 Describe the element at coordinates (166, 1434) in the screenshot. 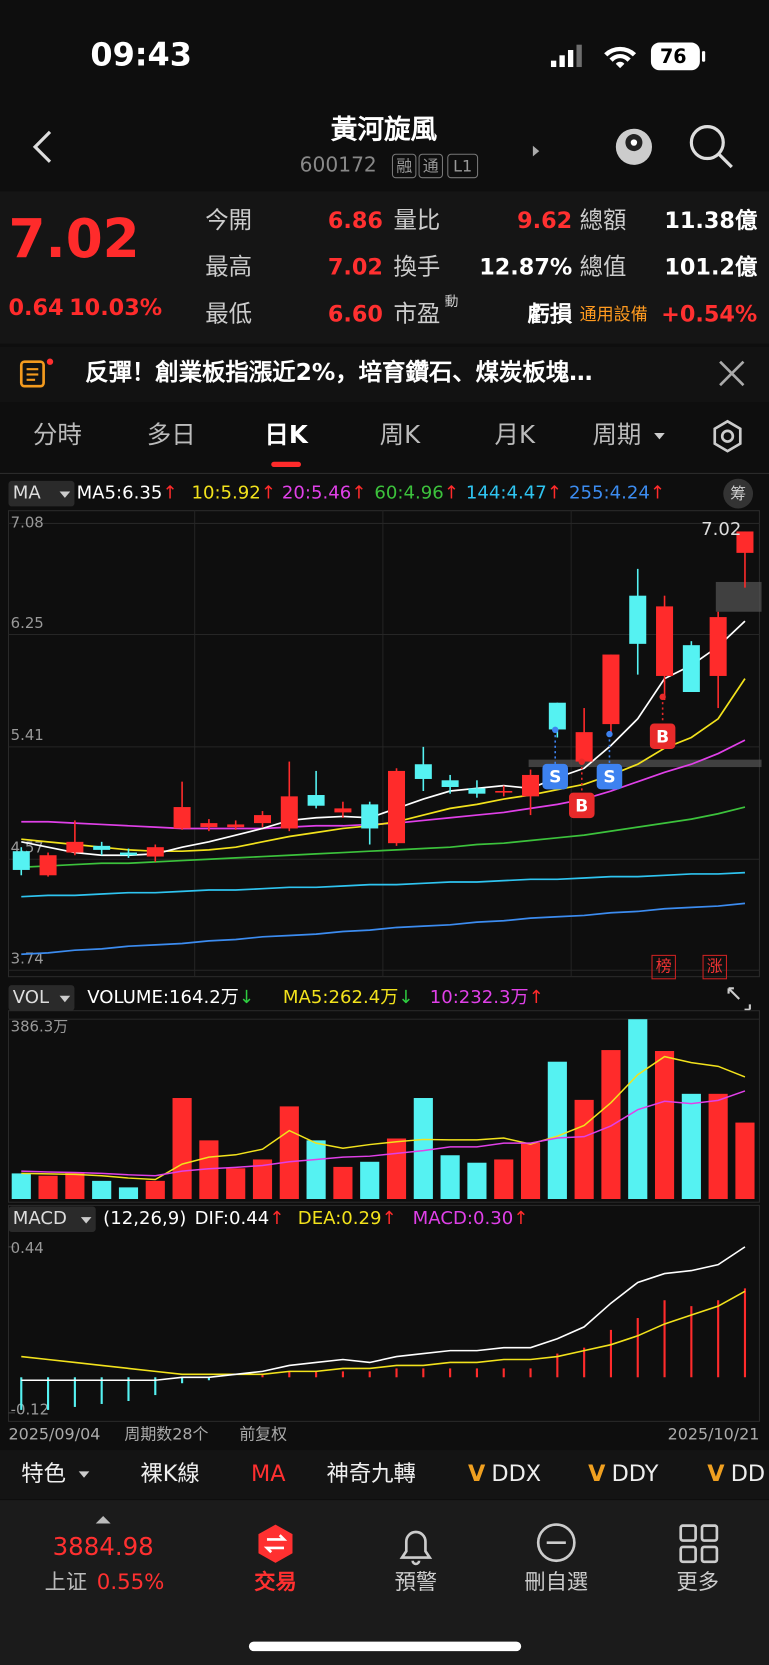

I see `period-count: 周期数28个` at that location.